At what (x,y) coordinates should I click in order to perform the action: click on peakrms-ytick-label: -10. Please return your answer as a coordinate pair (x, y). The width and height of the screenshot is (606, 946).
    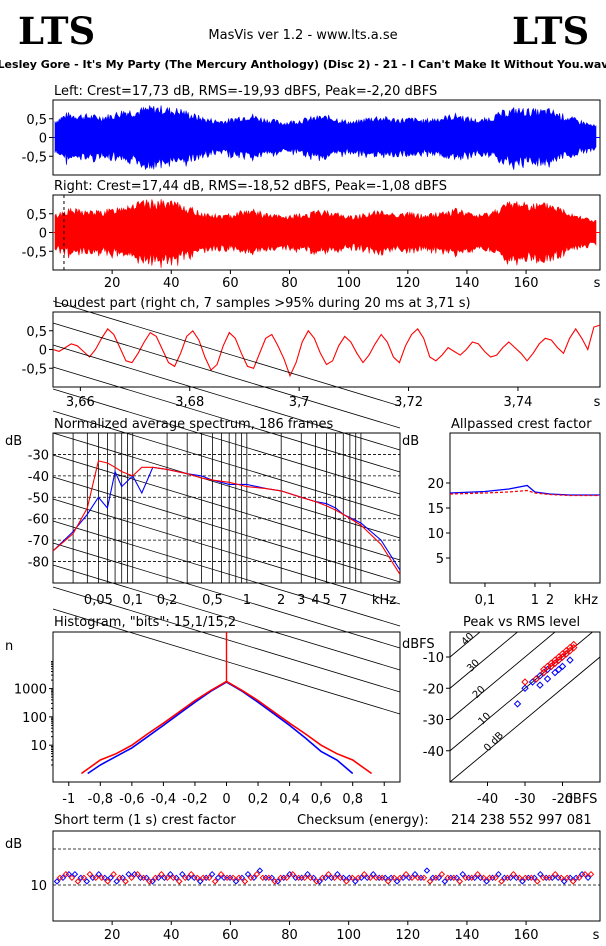
    Looking at the image, I should click on (433, 658).